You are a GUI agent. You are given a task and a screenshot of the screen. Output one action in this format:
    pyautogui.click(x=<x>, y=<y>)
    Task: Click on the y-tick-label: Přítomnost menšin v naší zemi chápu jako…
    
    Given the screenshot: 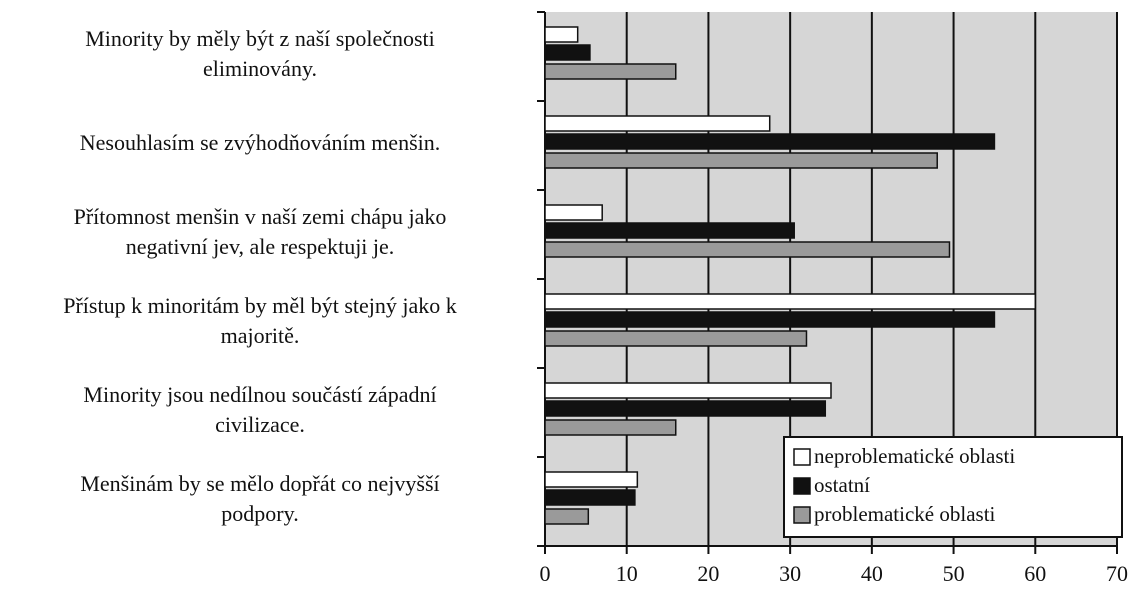 What is the action you would take?
    pyautogui.click(x=260, y=231)
    